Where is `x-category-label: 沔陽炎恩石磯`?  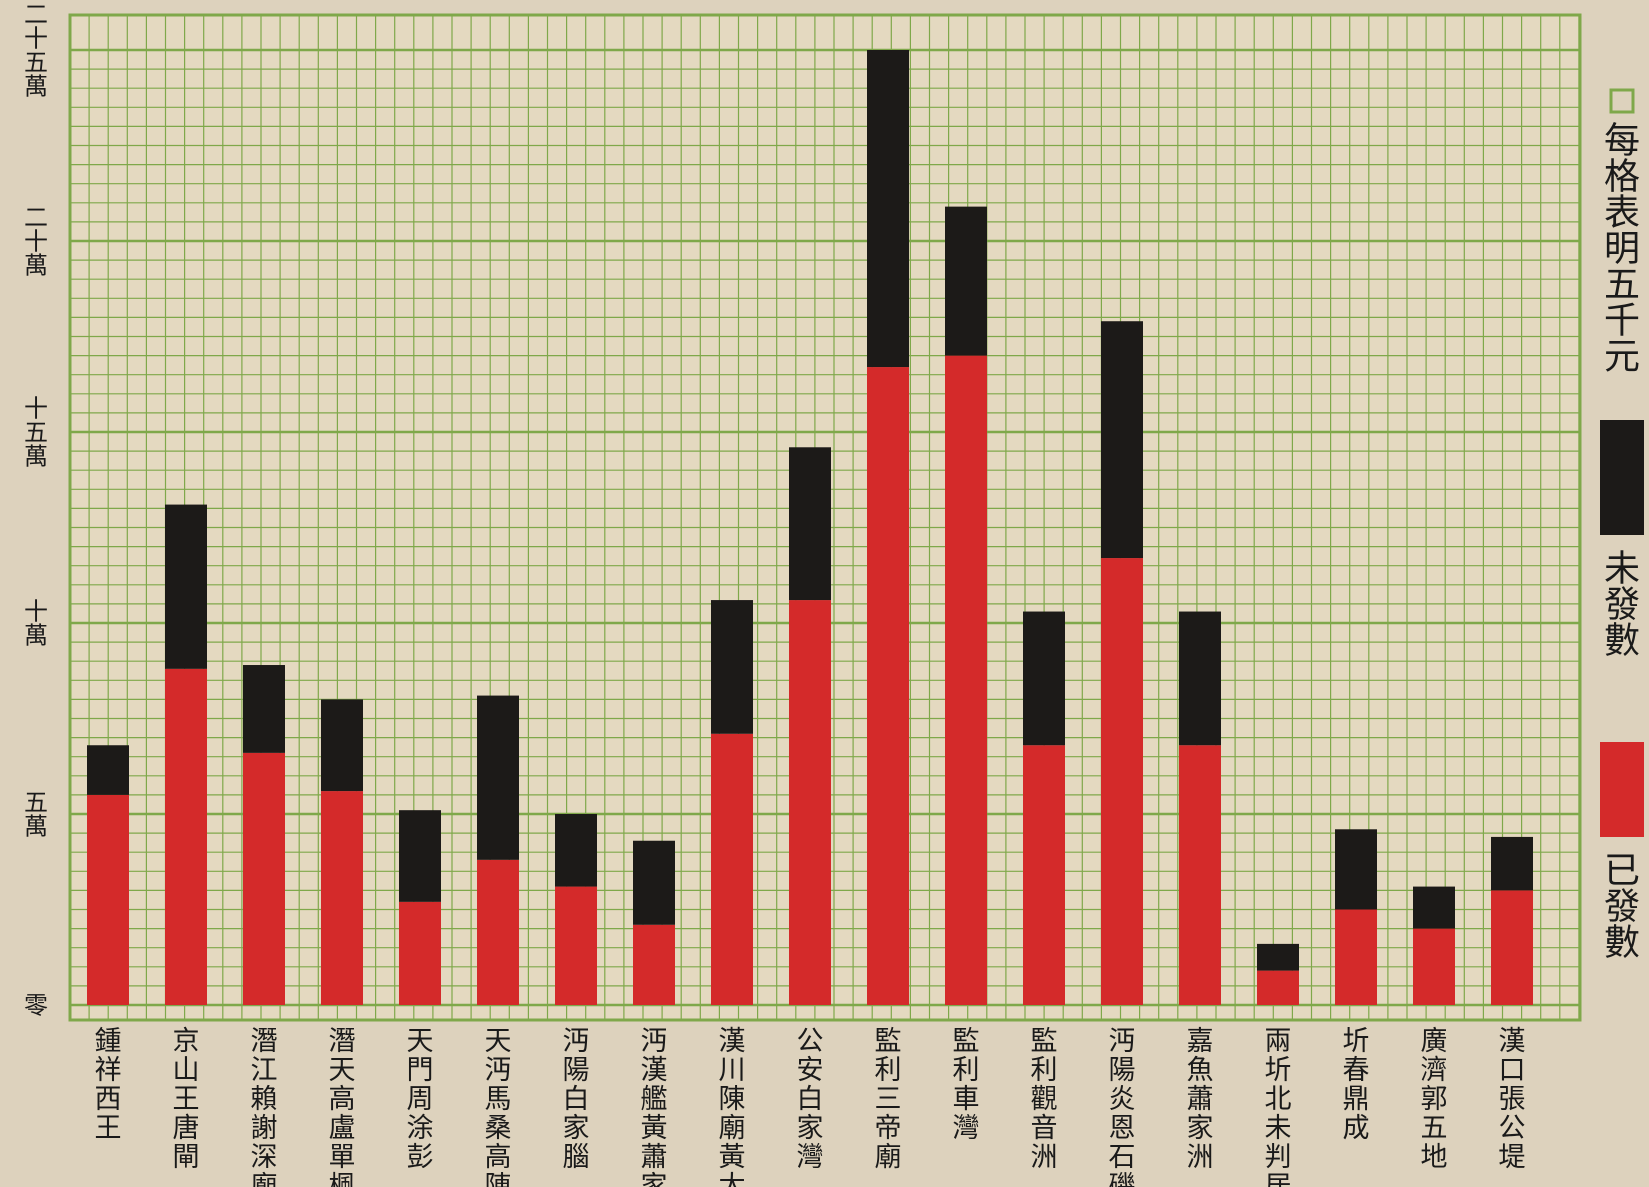 x-category-label: 沔陽炎恩石磯 is located at coordinates (1122, 1106).